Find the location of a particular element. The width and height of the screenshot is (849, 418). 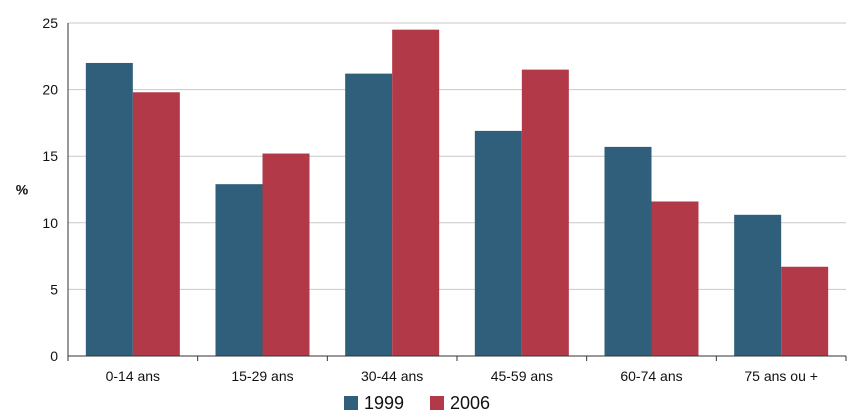

y-axis-label: % is located at coordinates (22, 190).